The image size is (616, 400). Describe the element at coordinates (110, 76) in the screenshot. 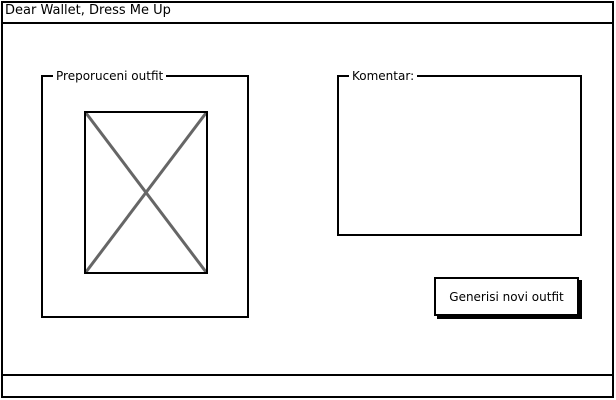

I see `recommended-outfit-label: Preporuceni outfit` at that location.